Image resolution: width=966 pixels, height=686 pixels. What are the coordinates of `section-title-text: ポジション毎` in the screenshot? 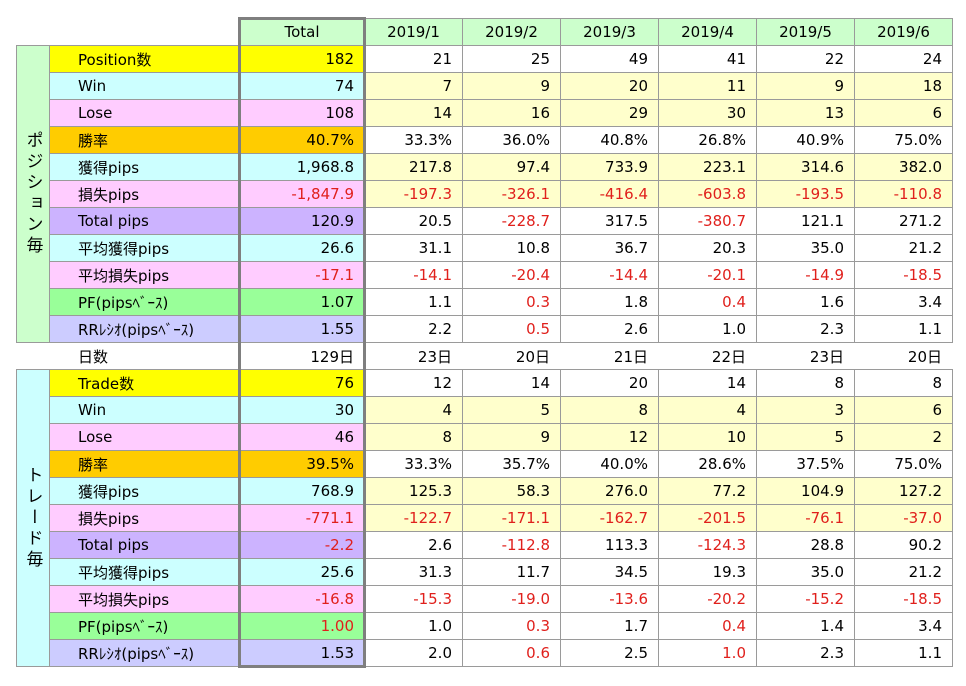 It's located at (32, 194).